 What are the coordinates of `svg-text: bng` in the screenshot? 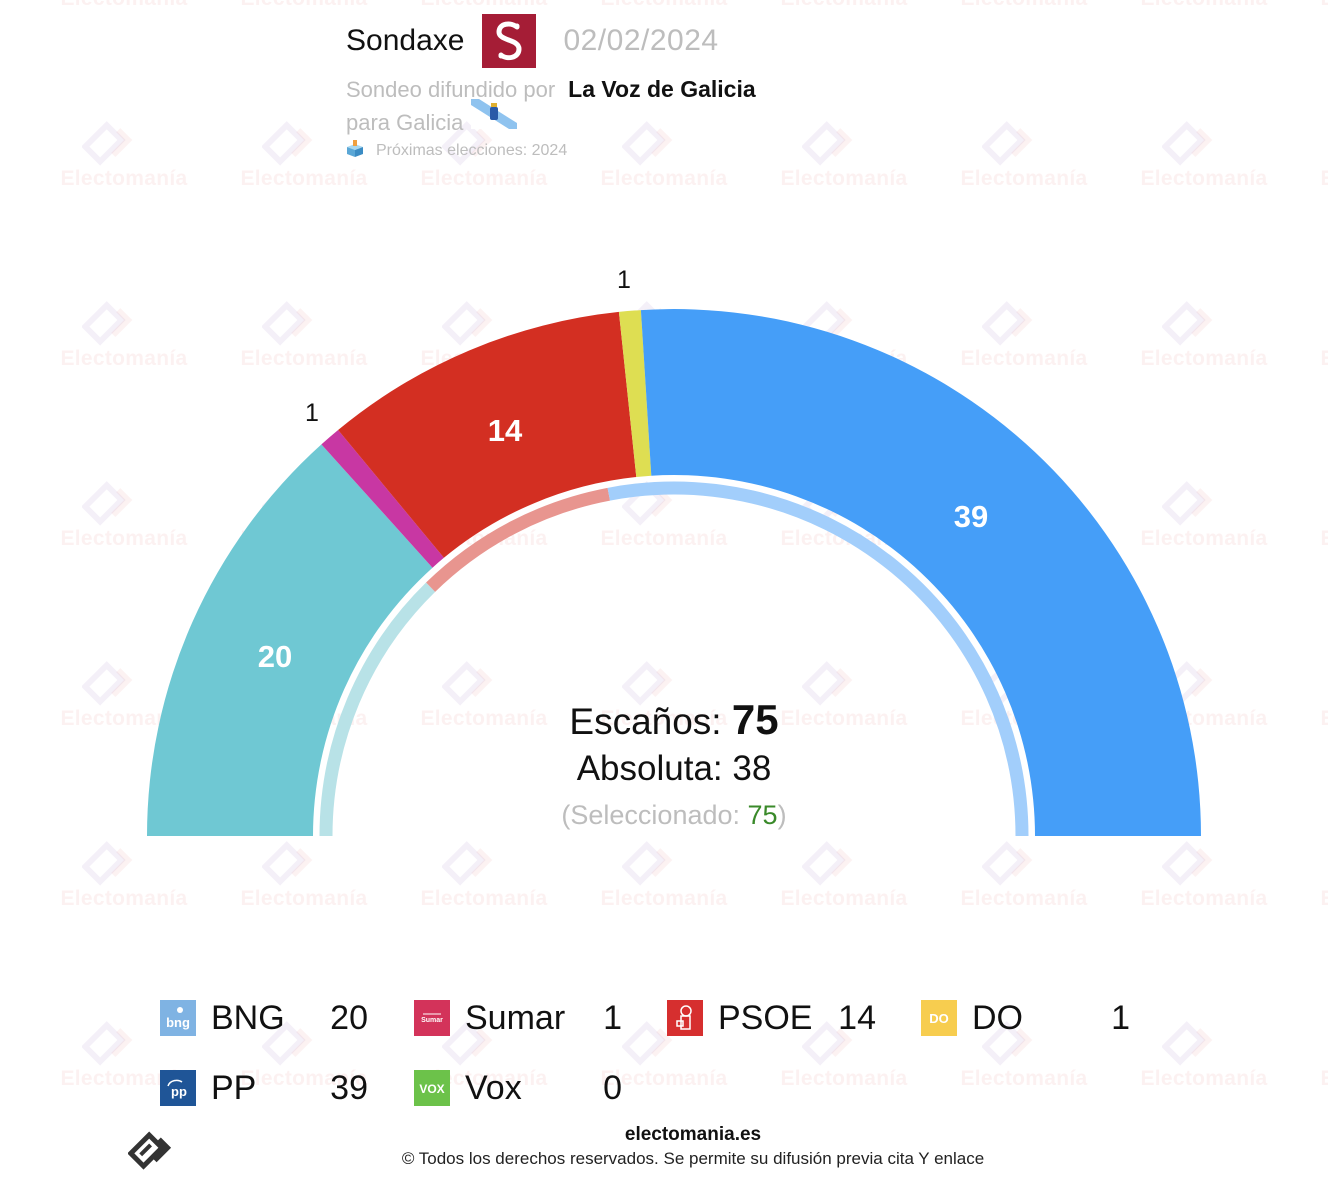 It's located at (178, 1022).